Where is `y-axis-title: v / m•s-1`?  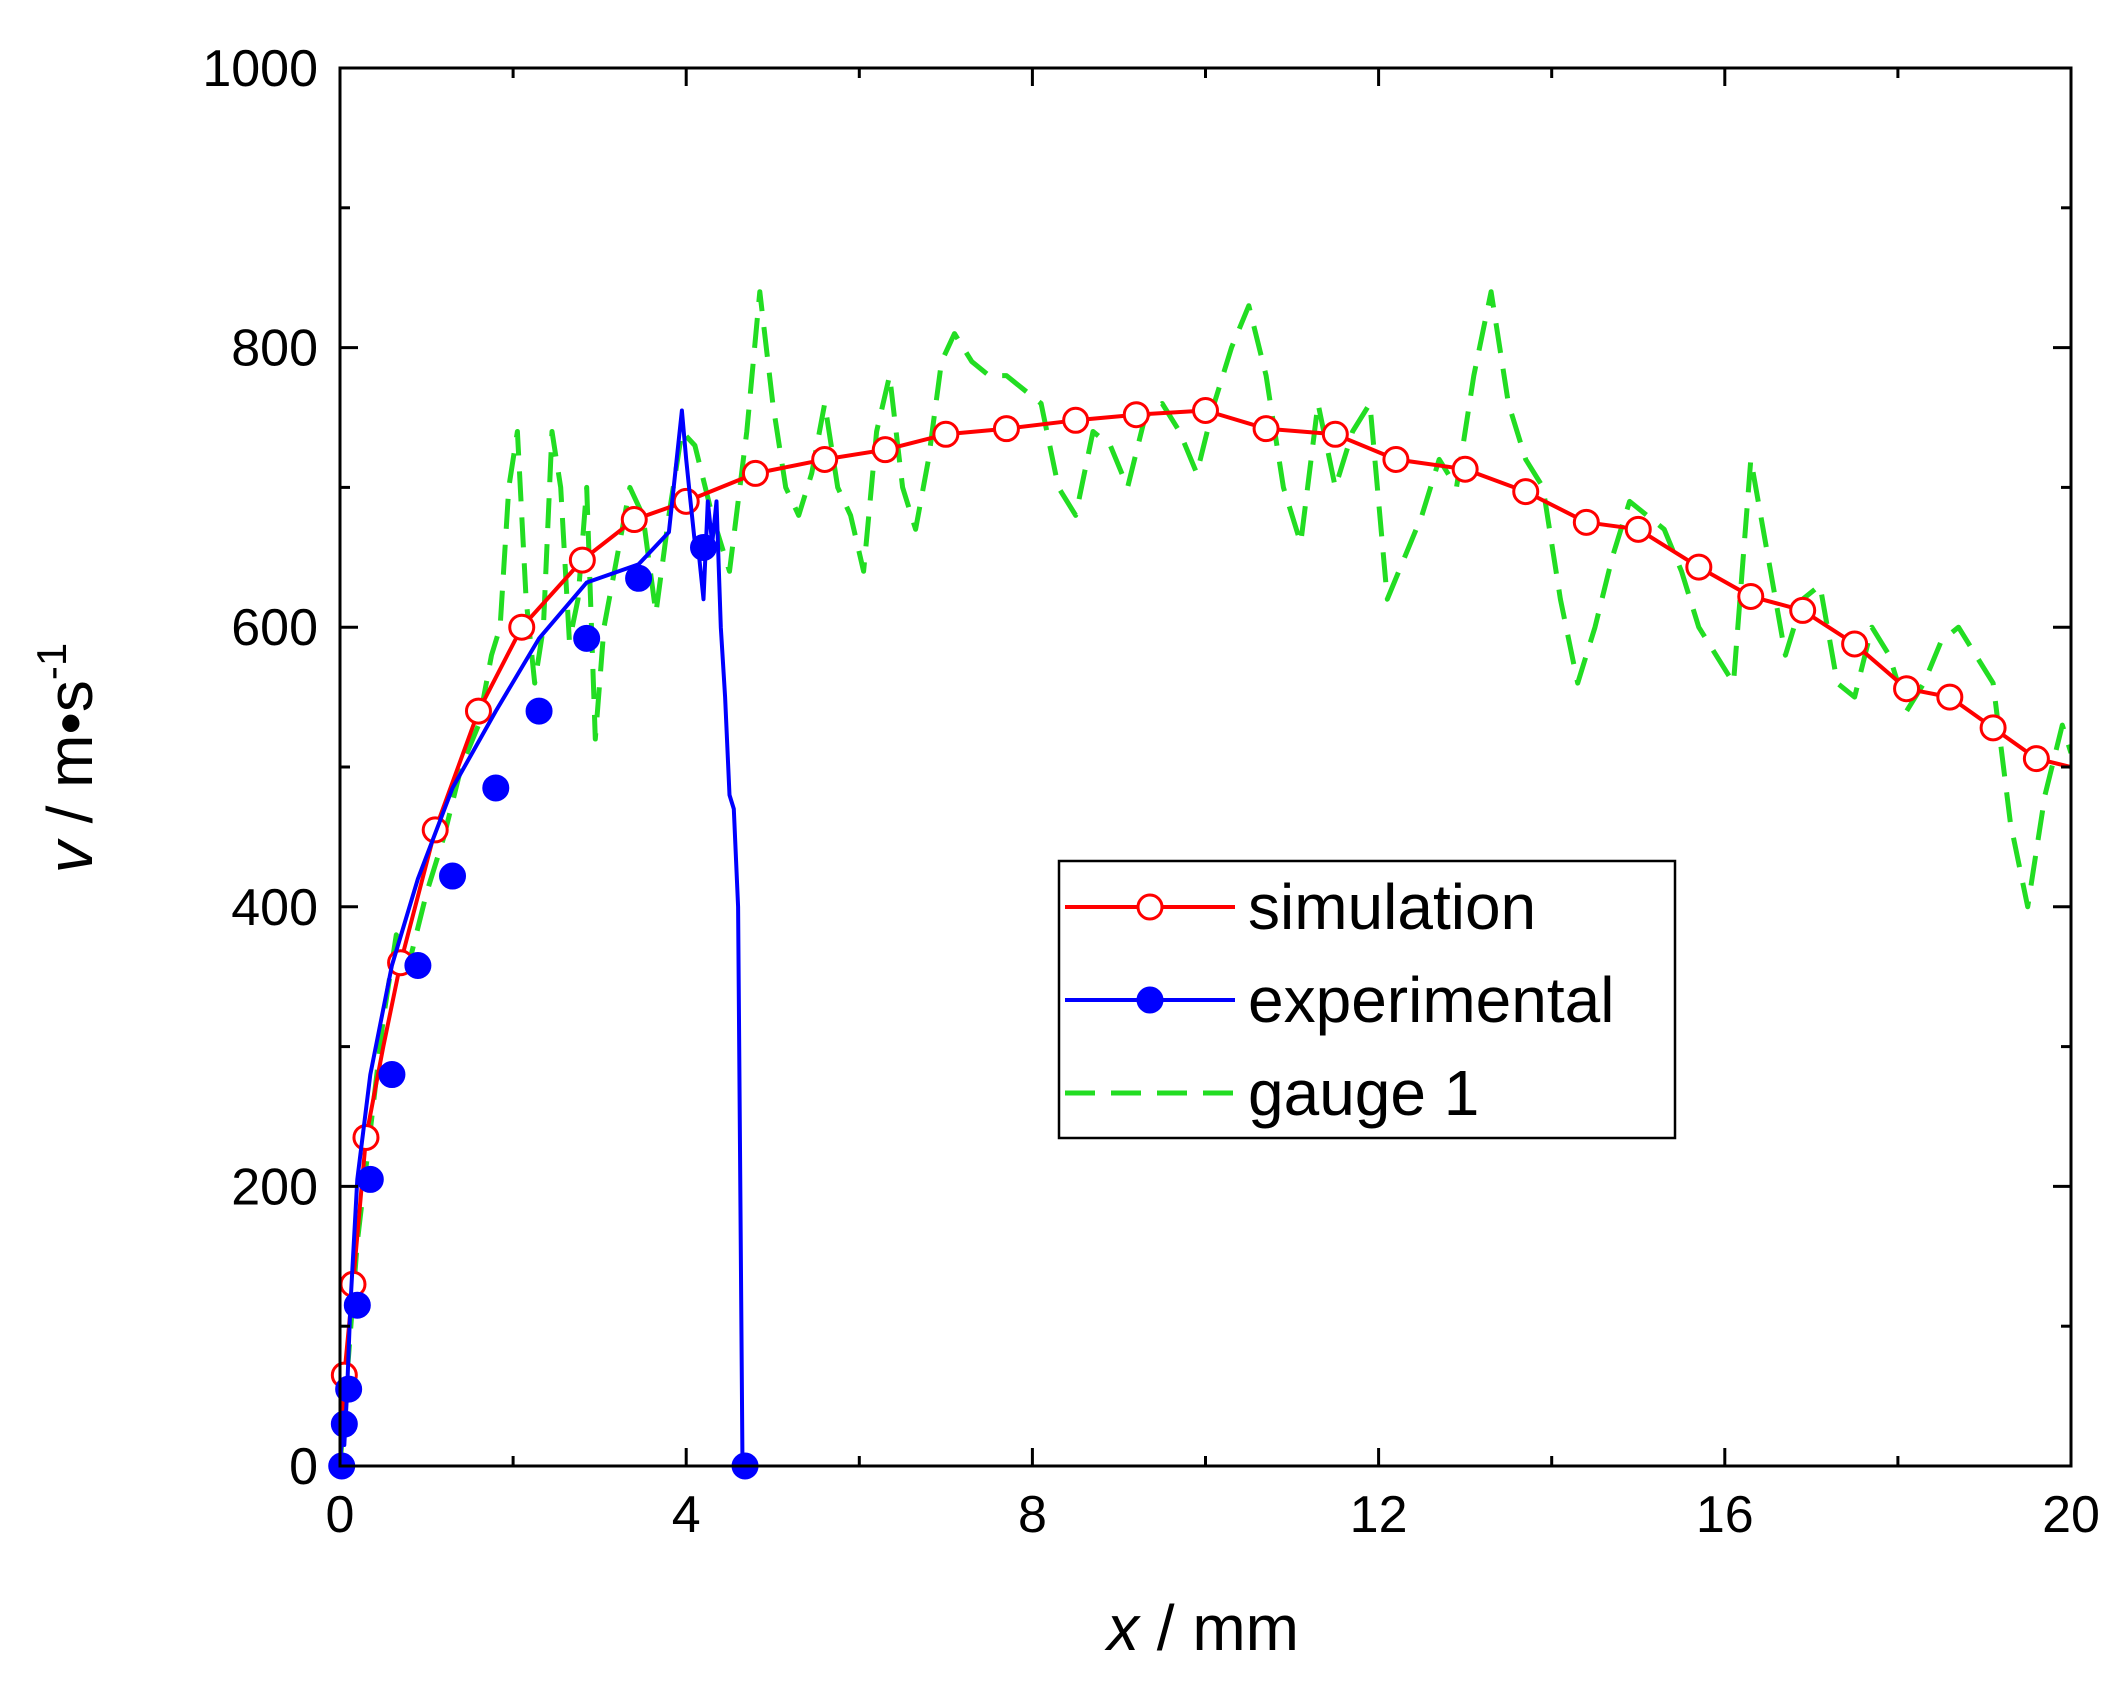 y-axis-title: v / m•s-1 is located at coordinates (67, 758).